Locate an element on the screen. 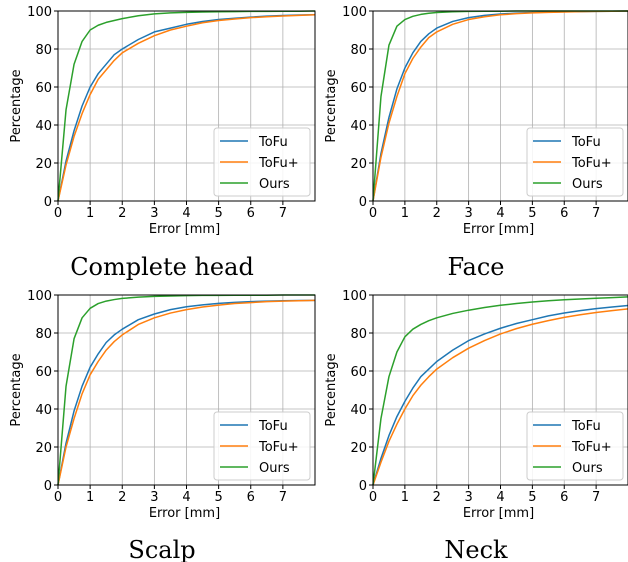  series-line-ours is located at coordinates (500, 391).